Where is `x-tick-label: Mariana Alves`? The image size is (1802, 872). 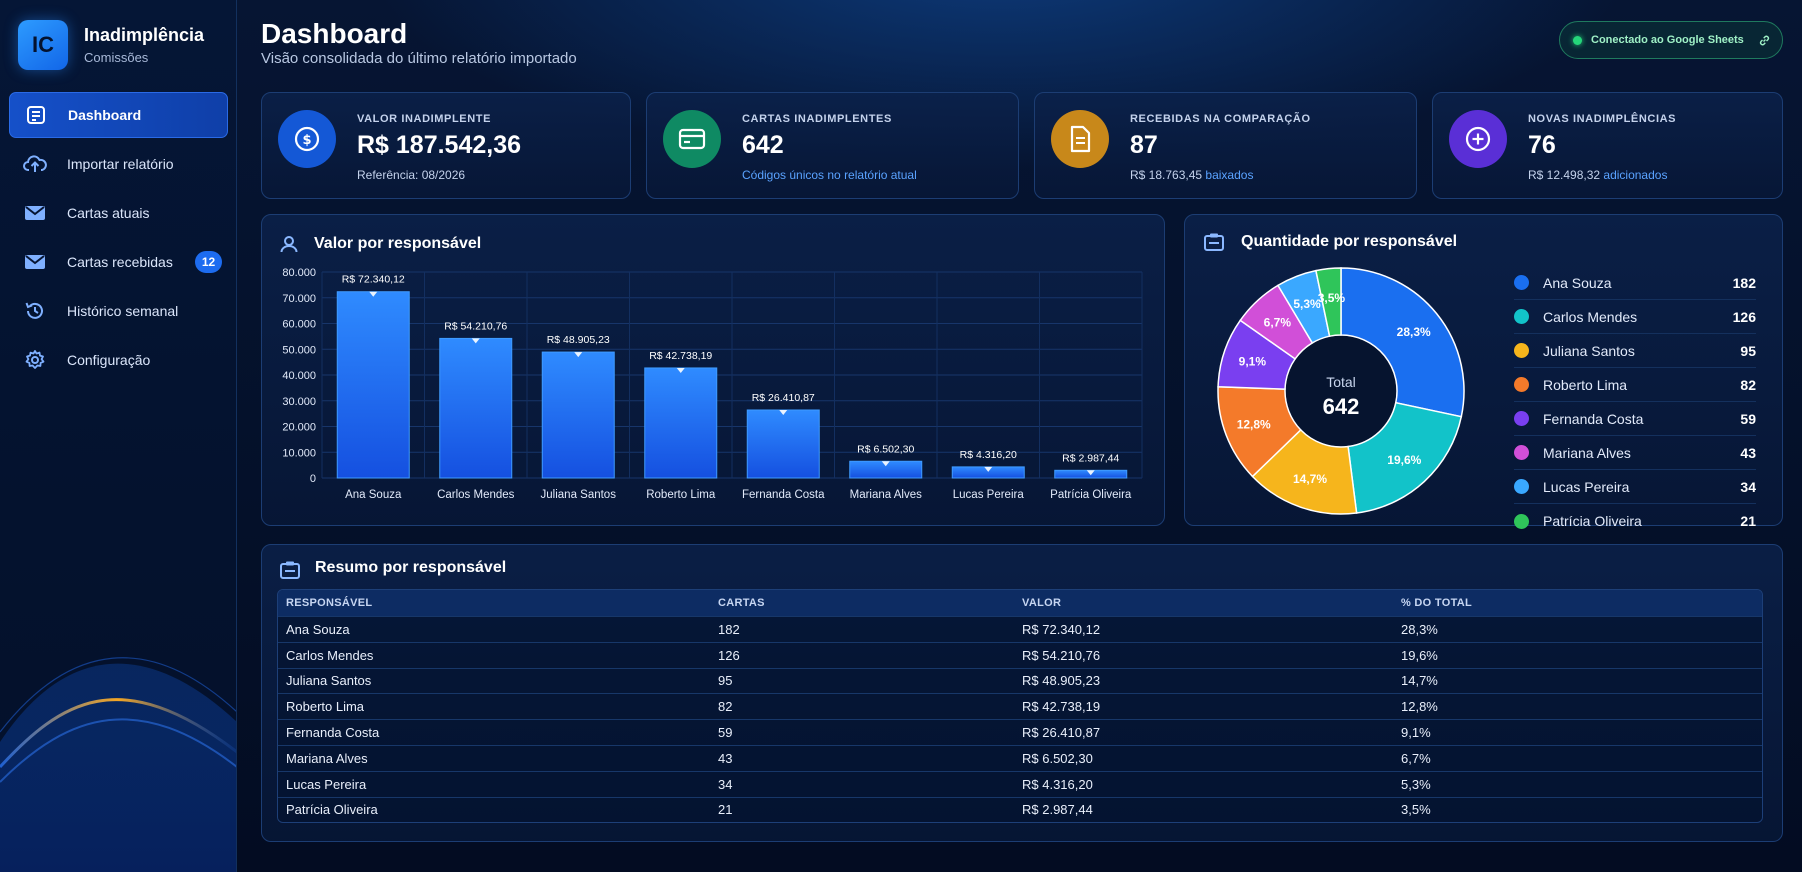
x-tick-label: Mariana Alves is located at coordinates (886, 495).